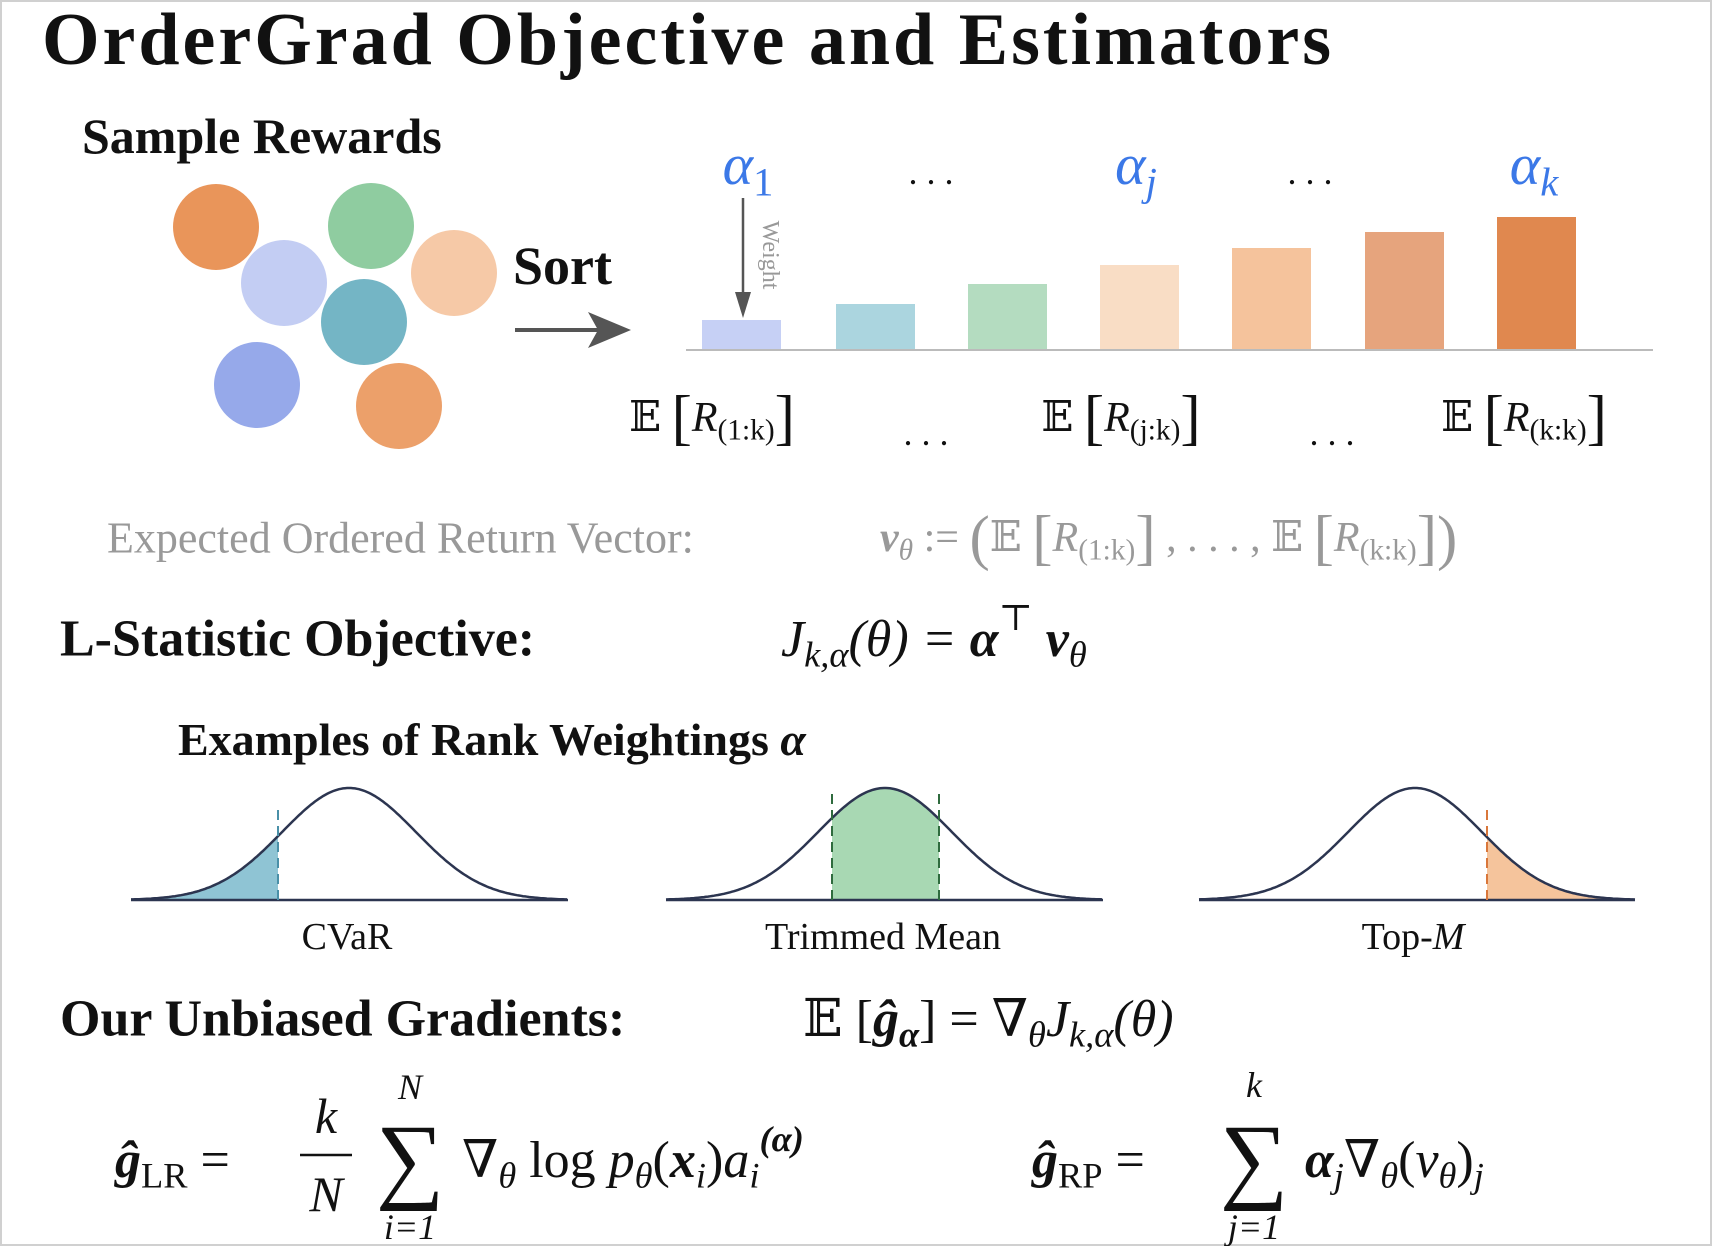 The image size is (1712, 1246). Describe the element at coordinates (743, 258) in the screenshot. I see `weight-arrow` at that location.